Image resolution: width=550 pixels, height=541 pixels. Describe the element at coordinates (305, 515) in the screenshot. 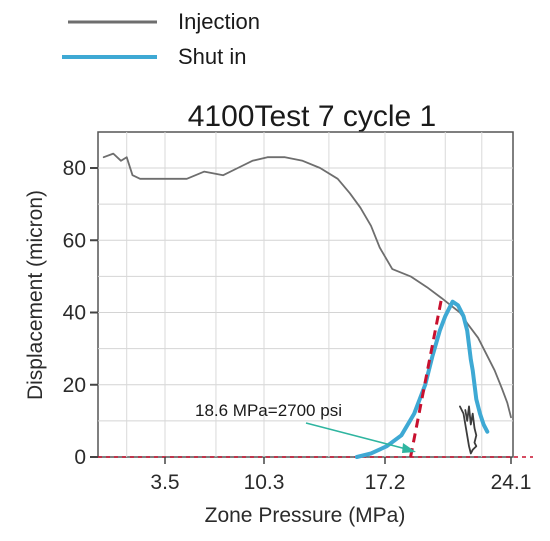

I see `x-axis-title: Zone Pressure (MPa)` at that location.